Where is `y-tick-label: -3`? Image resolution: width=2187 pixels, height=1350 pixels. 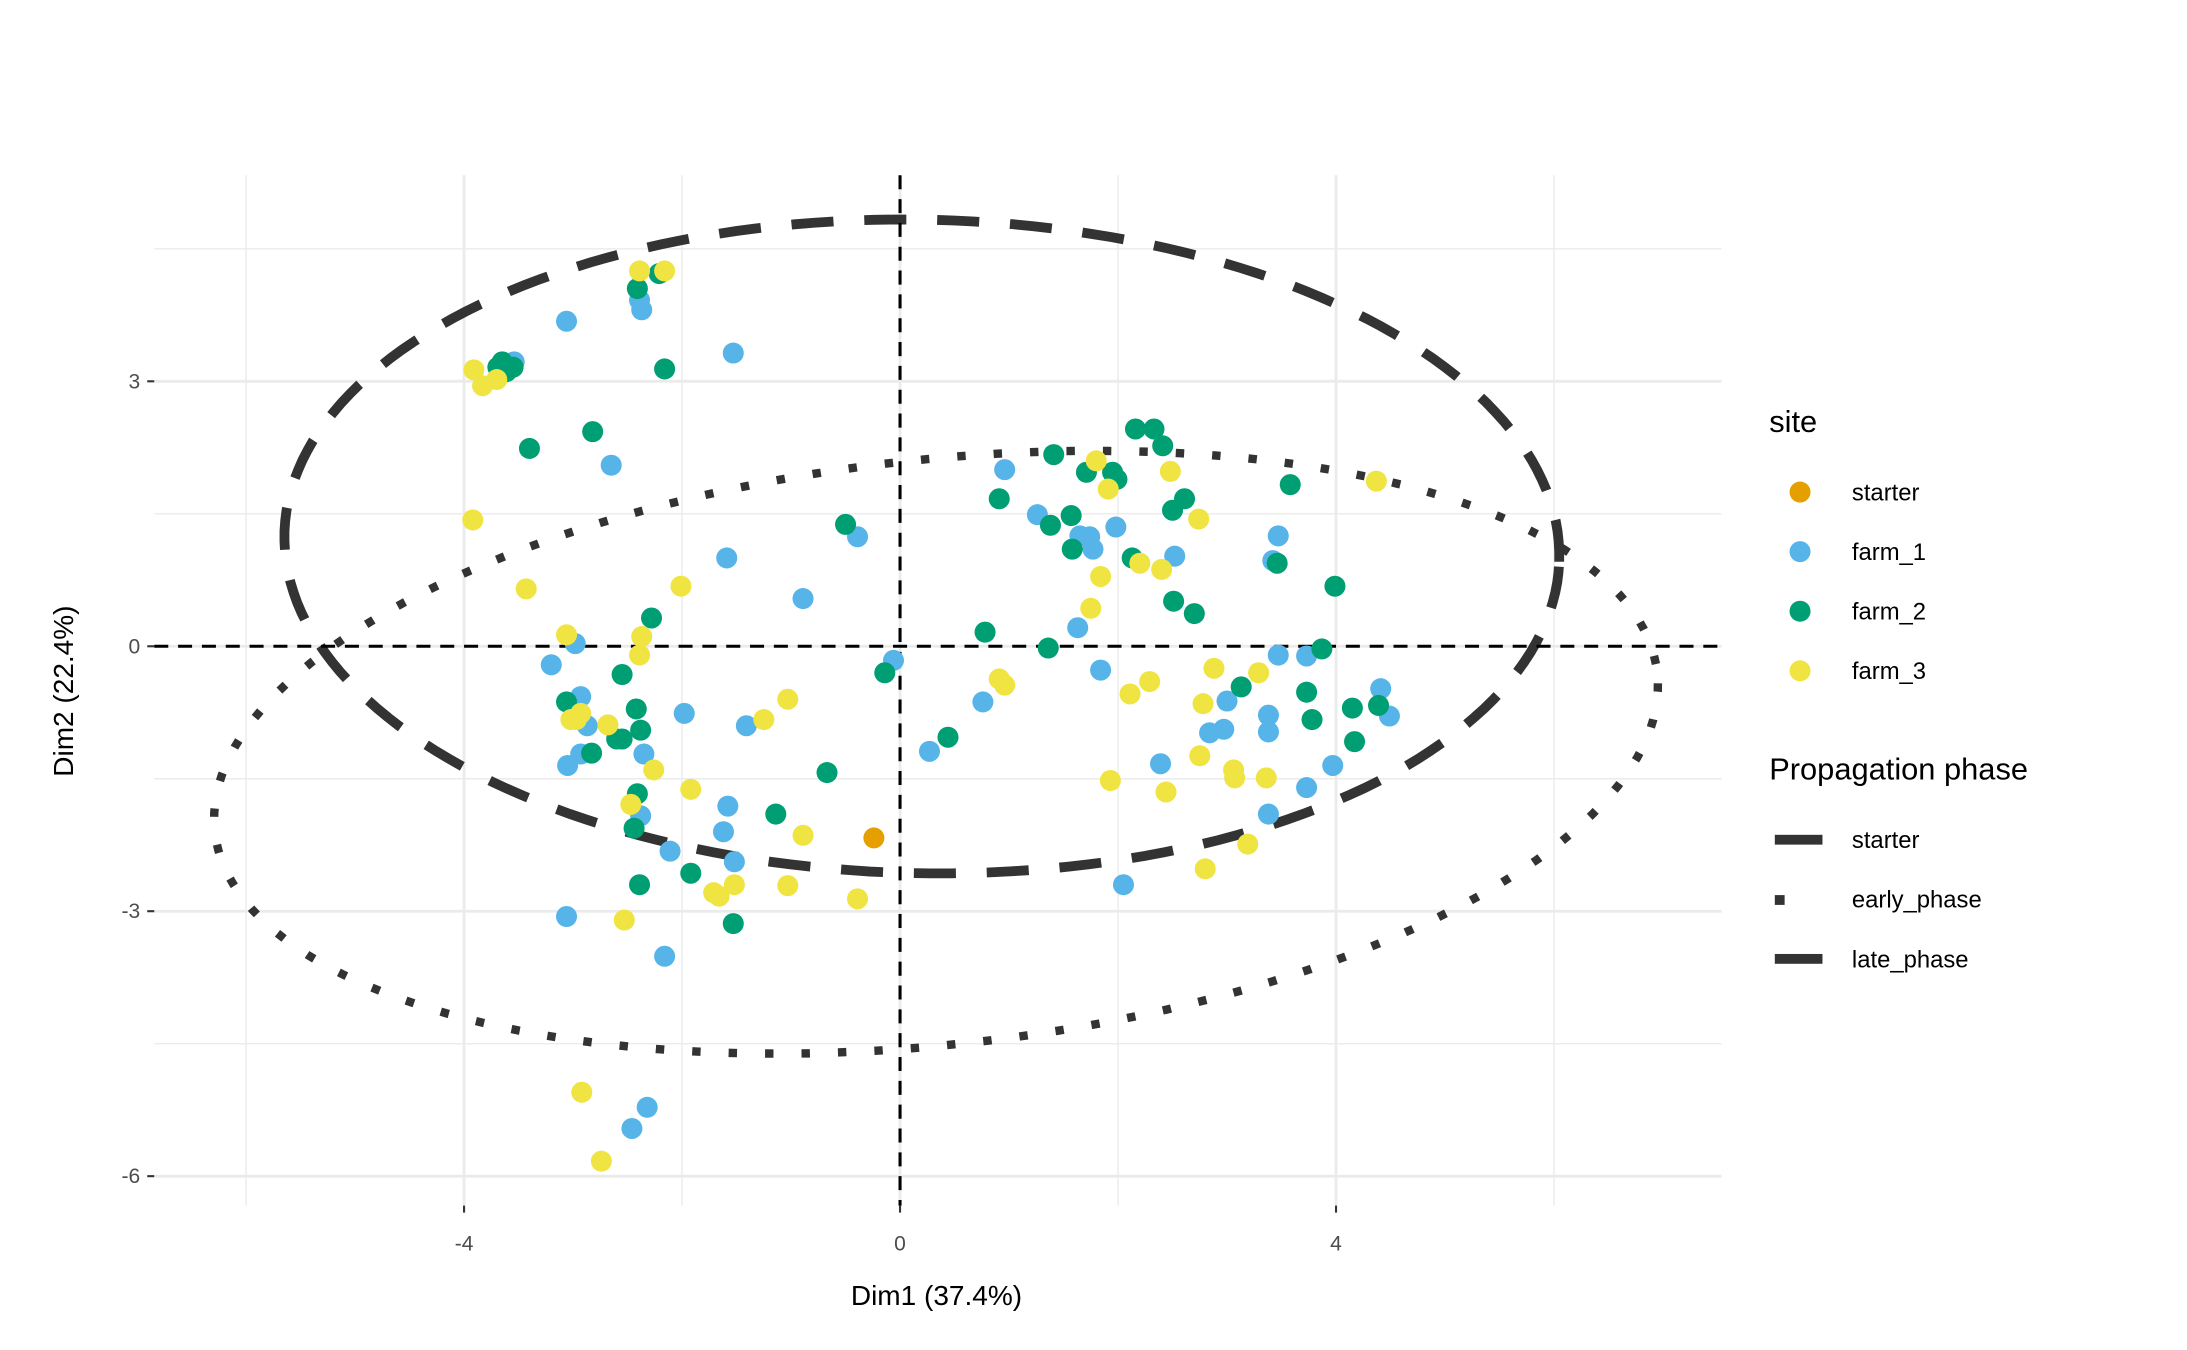
y-tick-label: -3 is located at coordinates (131, 911).